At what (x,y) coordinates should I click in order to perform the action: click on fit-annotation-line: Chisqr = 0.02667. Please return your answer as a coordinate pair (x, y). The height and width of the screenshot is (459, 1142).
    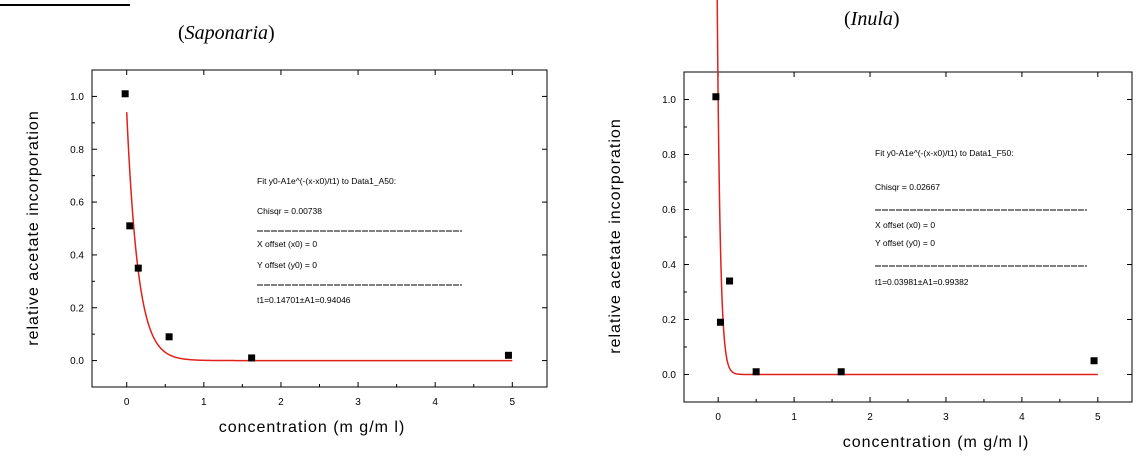
    Looking at the image, I should click on (907, 187).